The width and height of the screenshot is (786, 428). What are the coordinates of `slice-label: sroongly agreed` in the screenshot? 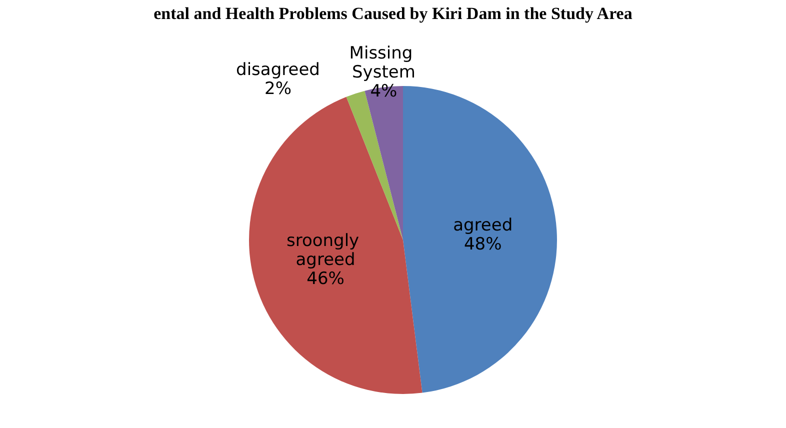 It's located at (325, 250).